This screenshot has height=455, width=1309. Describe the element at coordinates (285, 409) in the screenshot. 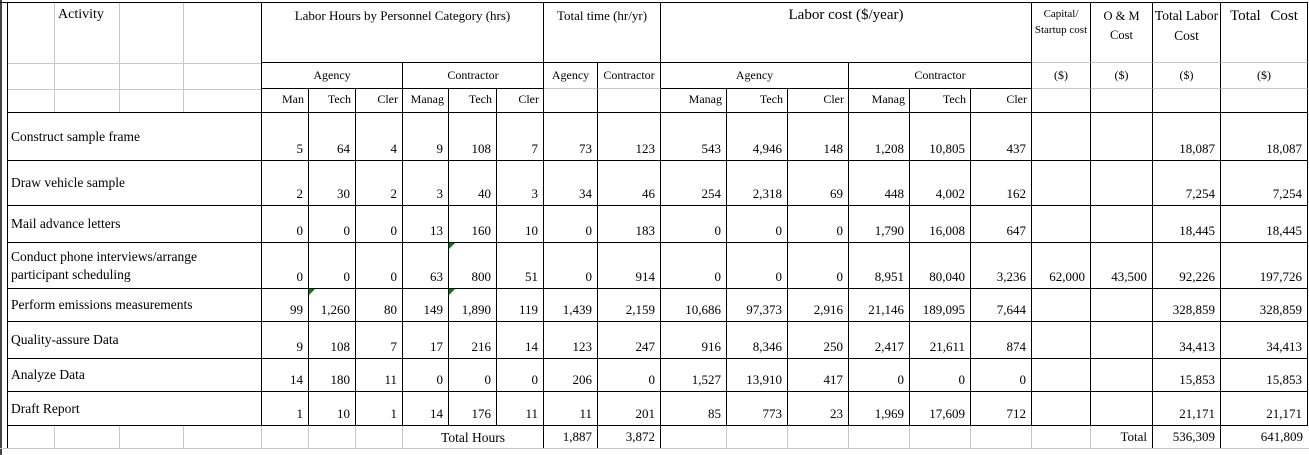

I see `cell-hours-agency-man: 1` at that location.